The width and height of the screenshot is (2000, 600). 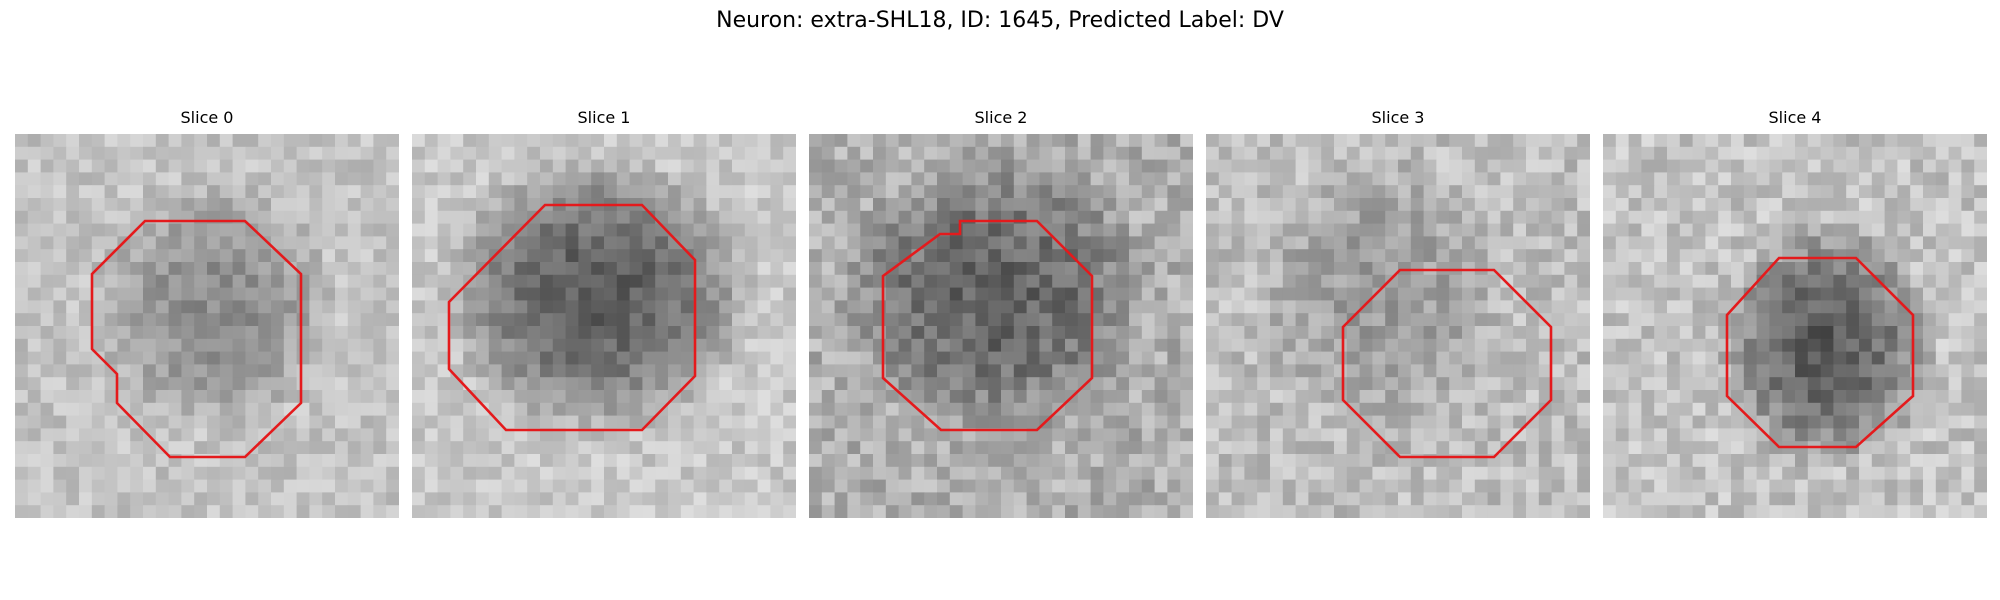 I want to click on slice-3-image, so click(x=1398, y=326).